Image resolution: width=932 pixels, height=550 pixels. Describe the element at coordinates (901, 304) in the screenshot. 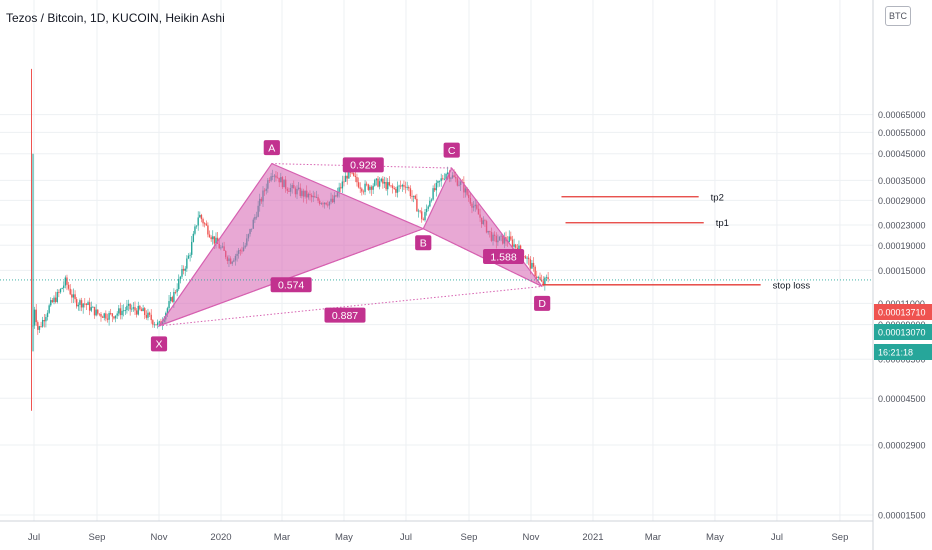

I see `price-tick-label: 0.00011000` at that location.